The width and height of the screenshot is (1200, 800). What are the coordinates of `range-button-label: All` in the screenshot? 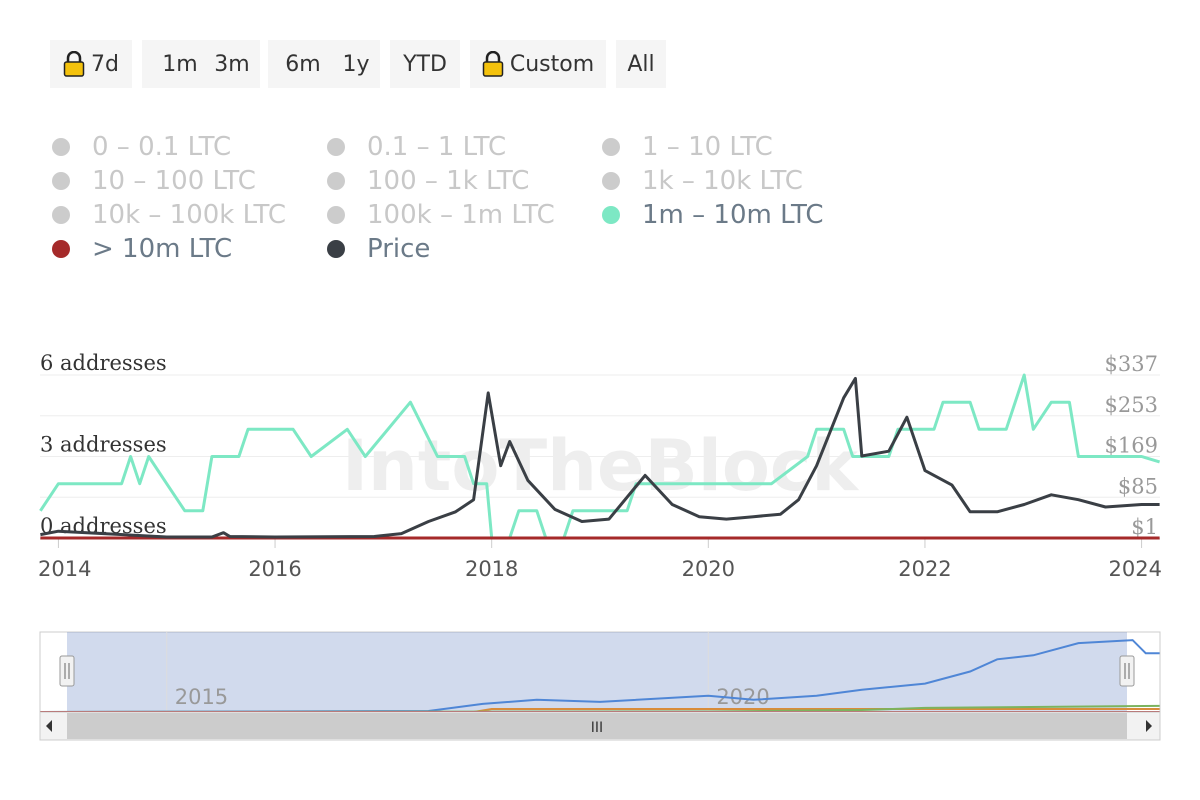 It's located at (641, 64).